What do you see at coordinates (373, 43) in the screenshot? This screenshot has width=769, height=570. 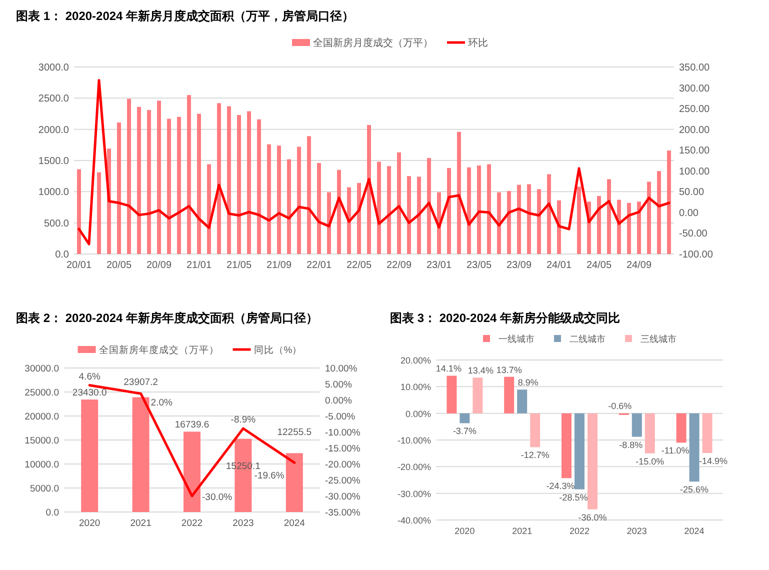 I see `legend-label: 全国新房月度成交（万平）` at bounding box center [373, 43].